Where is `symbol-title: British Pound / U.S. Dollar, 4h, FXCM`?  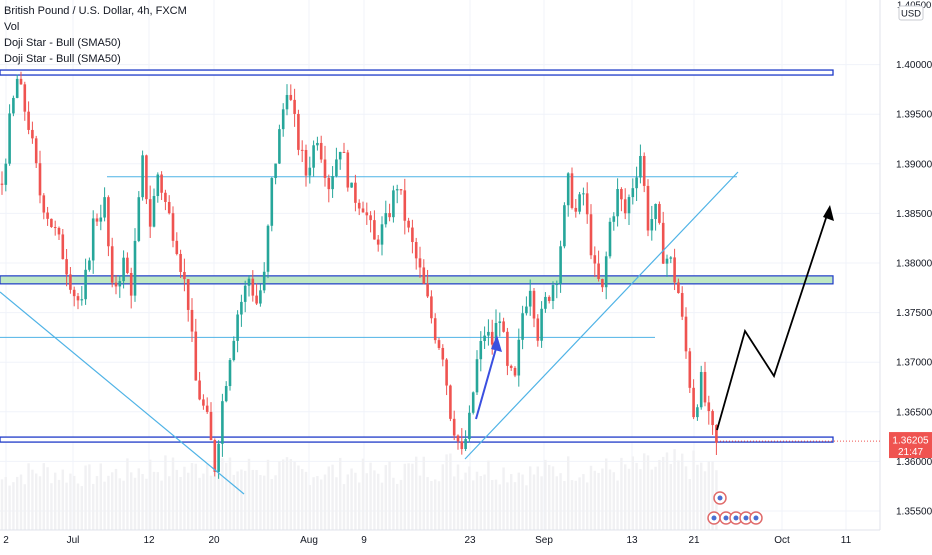
symbol-title: British Pound / U.S. Dollar, 4h, FXCM is located at coordinates (95, 11).